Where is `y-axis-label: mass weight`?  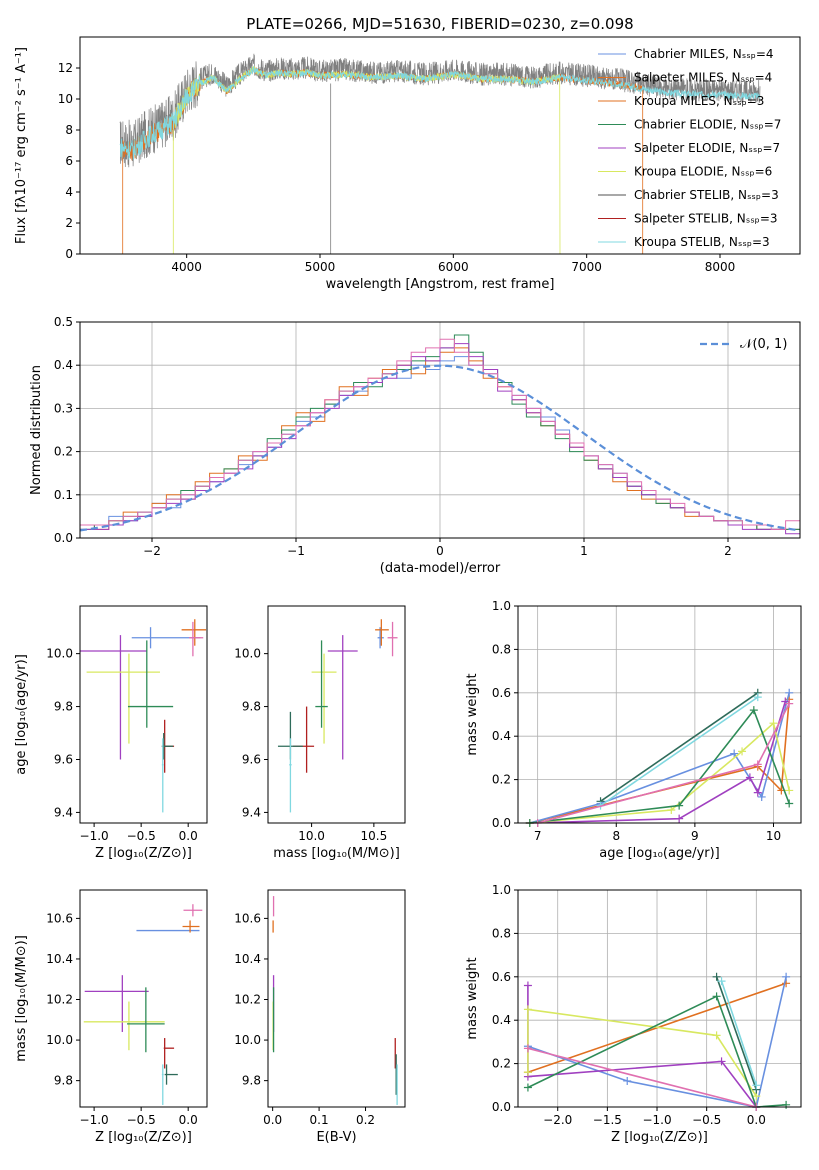 y-axis-label: mass weight is located at coordinates (472, 714).